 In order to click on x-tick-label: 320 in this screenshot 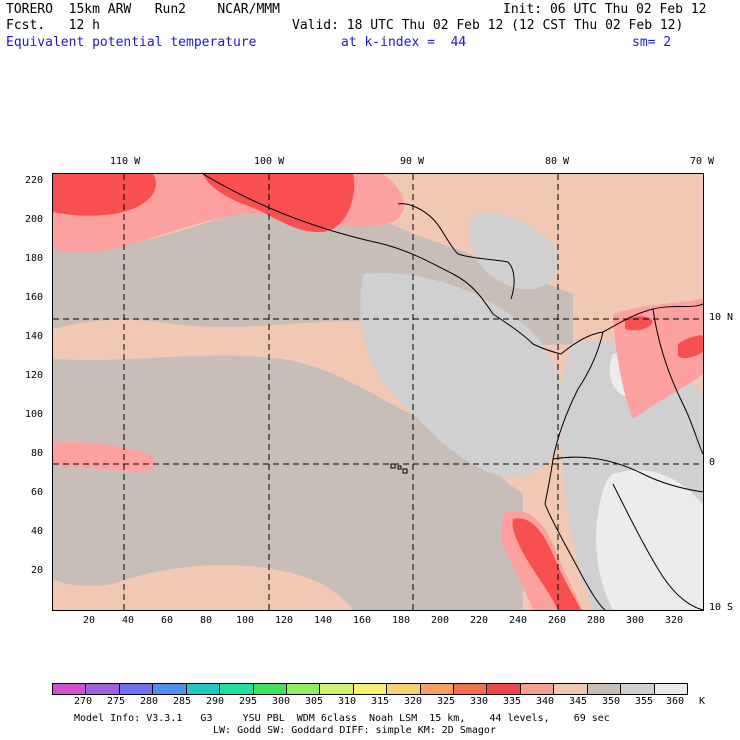, I will do `click(674, 620)`.